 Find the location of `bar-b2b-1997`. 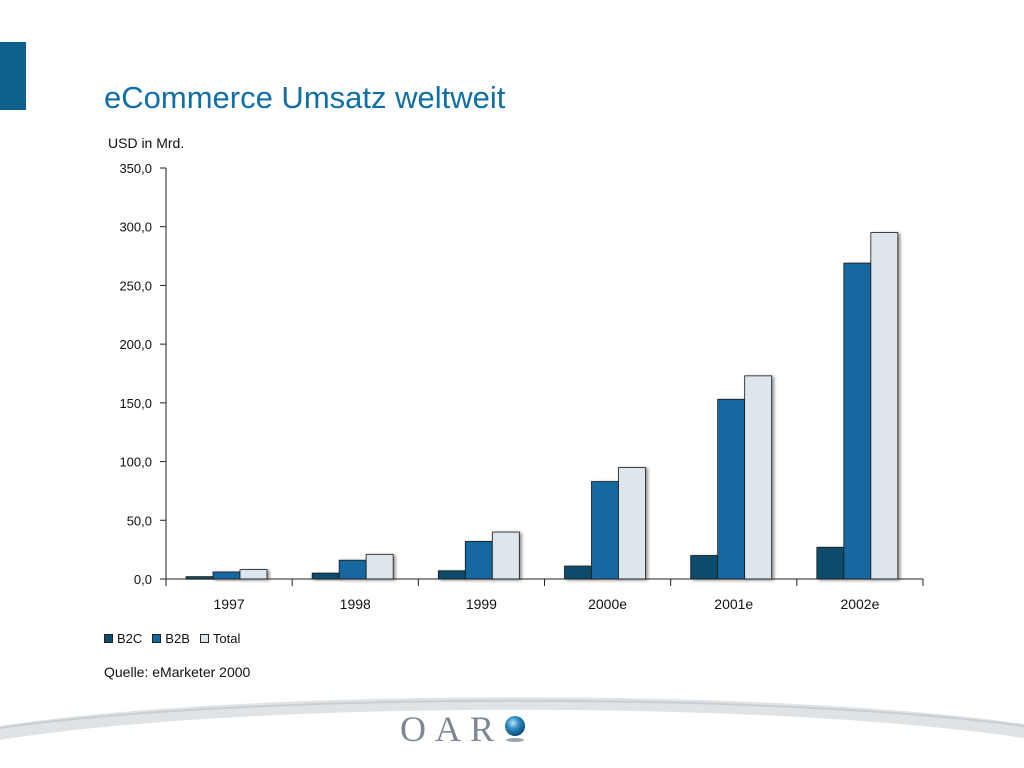

bar-b2b-1997 is located at coordinates (226, 575).